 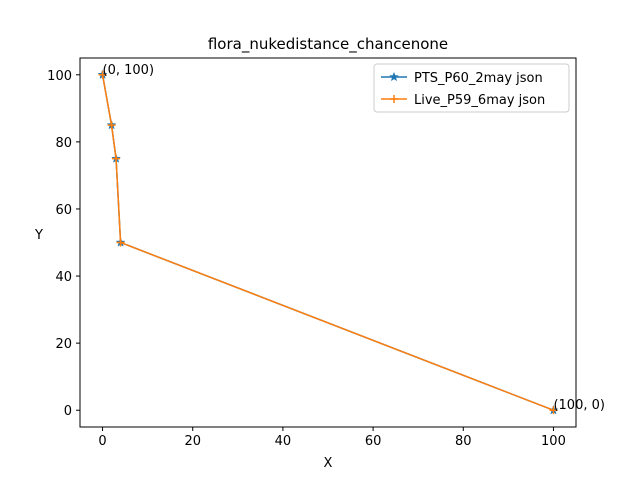 I want to click on x-tick-label-3: 60, so click(x=373, y=441).